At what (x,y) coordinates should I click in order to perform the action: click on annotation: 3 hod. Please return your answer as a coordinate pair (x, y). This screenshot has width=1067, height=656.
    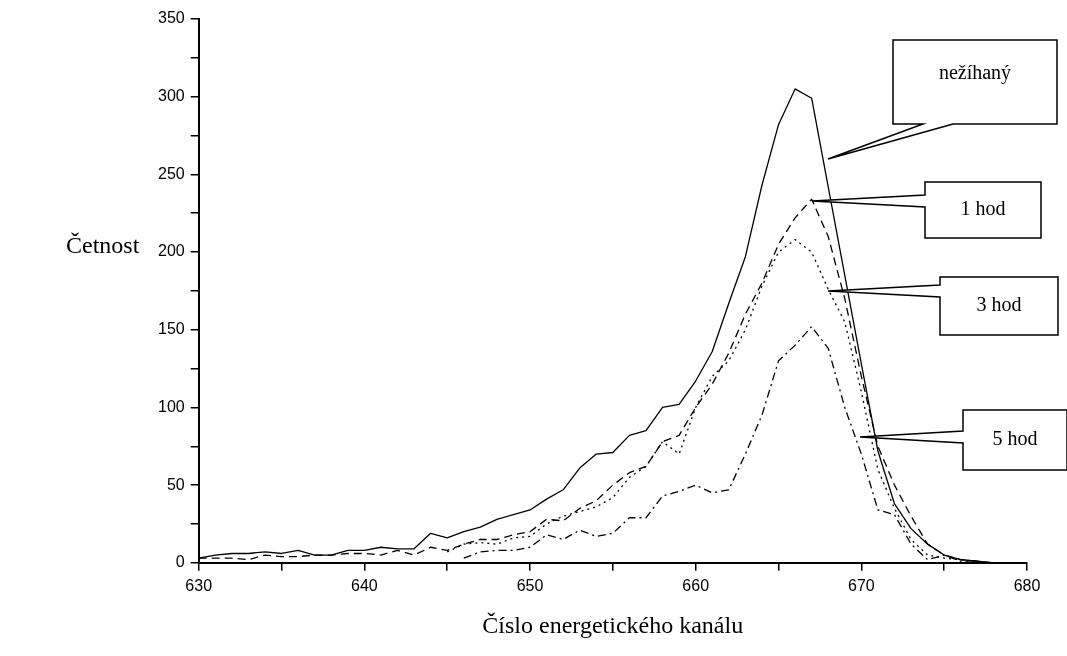
    Looking at the image, I should click on (999, 304).